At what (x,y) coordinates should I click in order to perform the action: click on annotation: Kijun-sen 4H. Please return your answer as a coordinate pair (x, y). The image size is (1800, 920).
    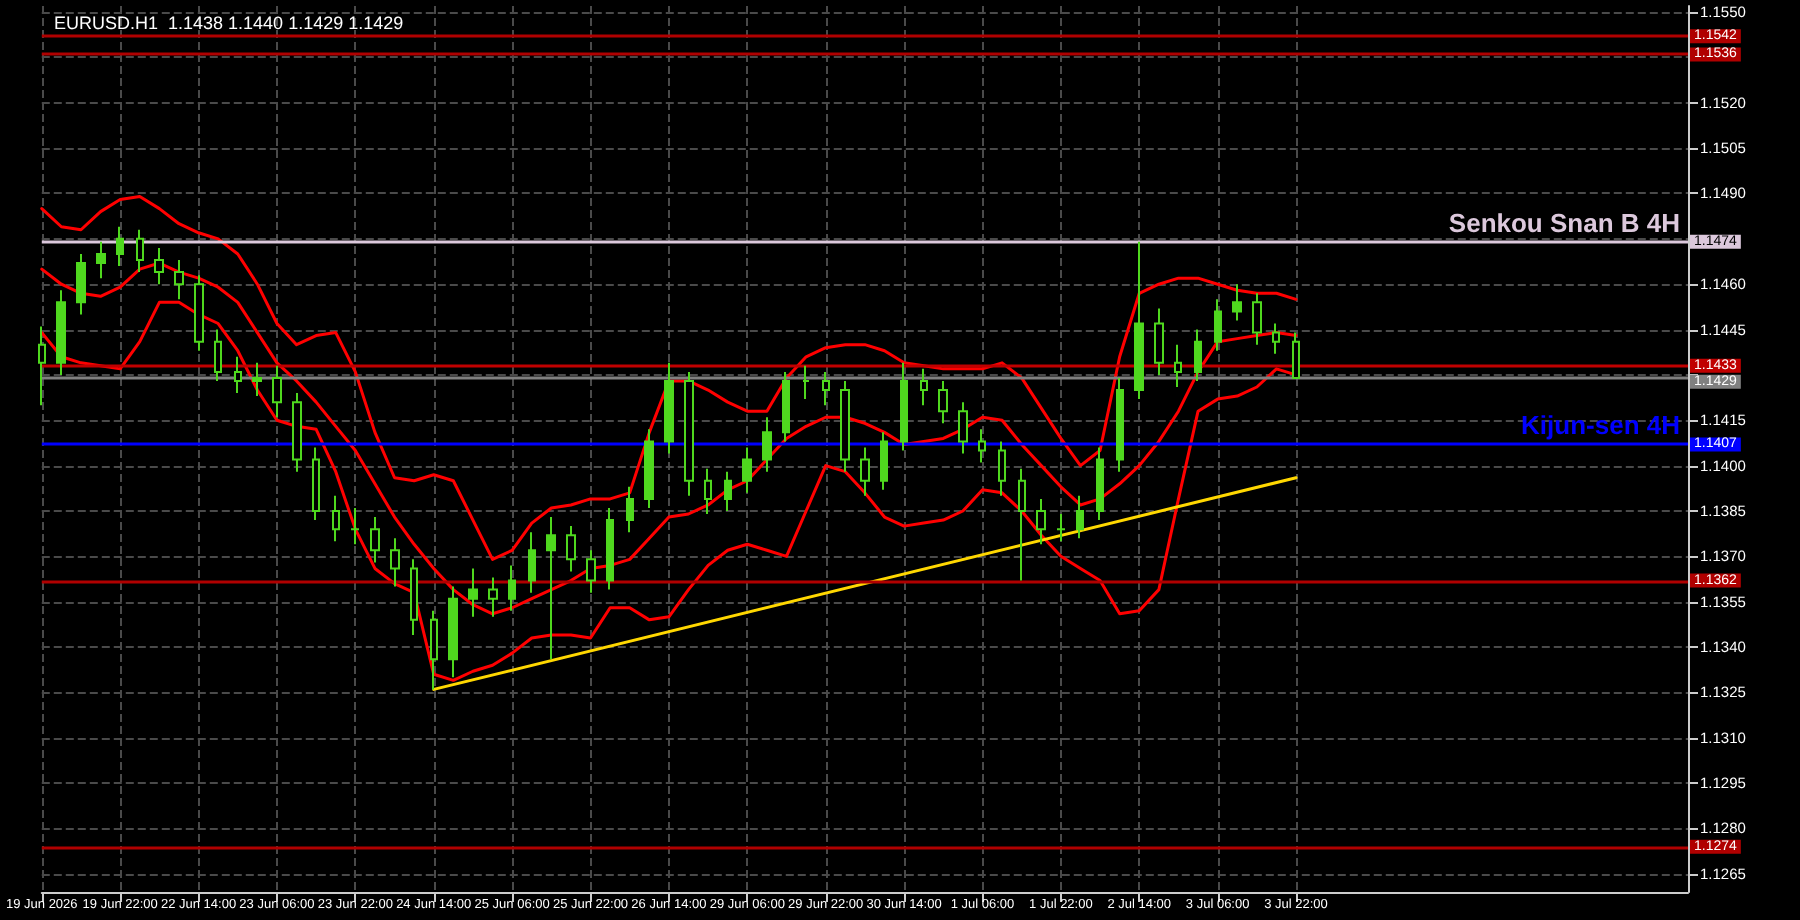
    Looking at the image, I should click on (1600, 425).